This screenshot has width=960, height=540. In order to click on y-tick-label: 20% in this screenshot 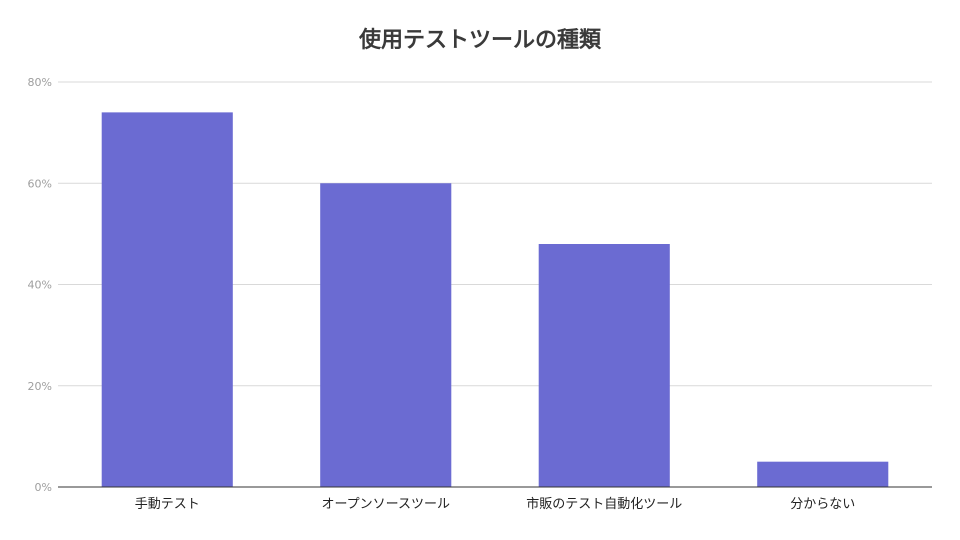, I will do `click(40, 386)`.